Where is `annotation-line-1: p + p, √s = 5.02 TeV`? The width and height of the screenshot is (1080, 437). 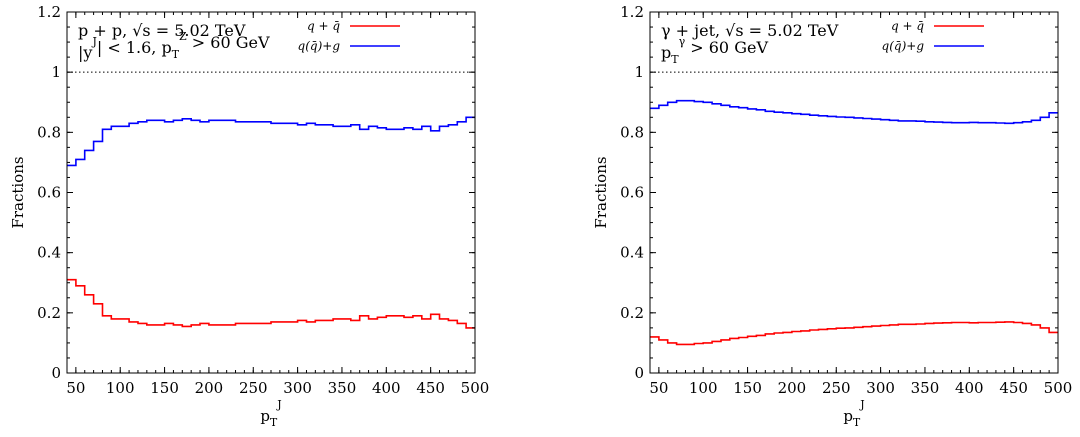
annotation-line-1: p + p, √s = 5.02 TeV is located at coordinates (162, 30).